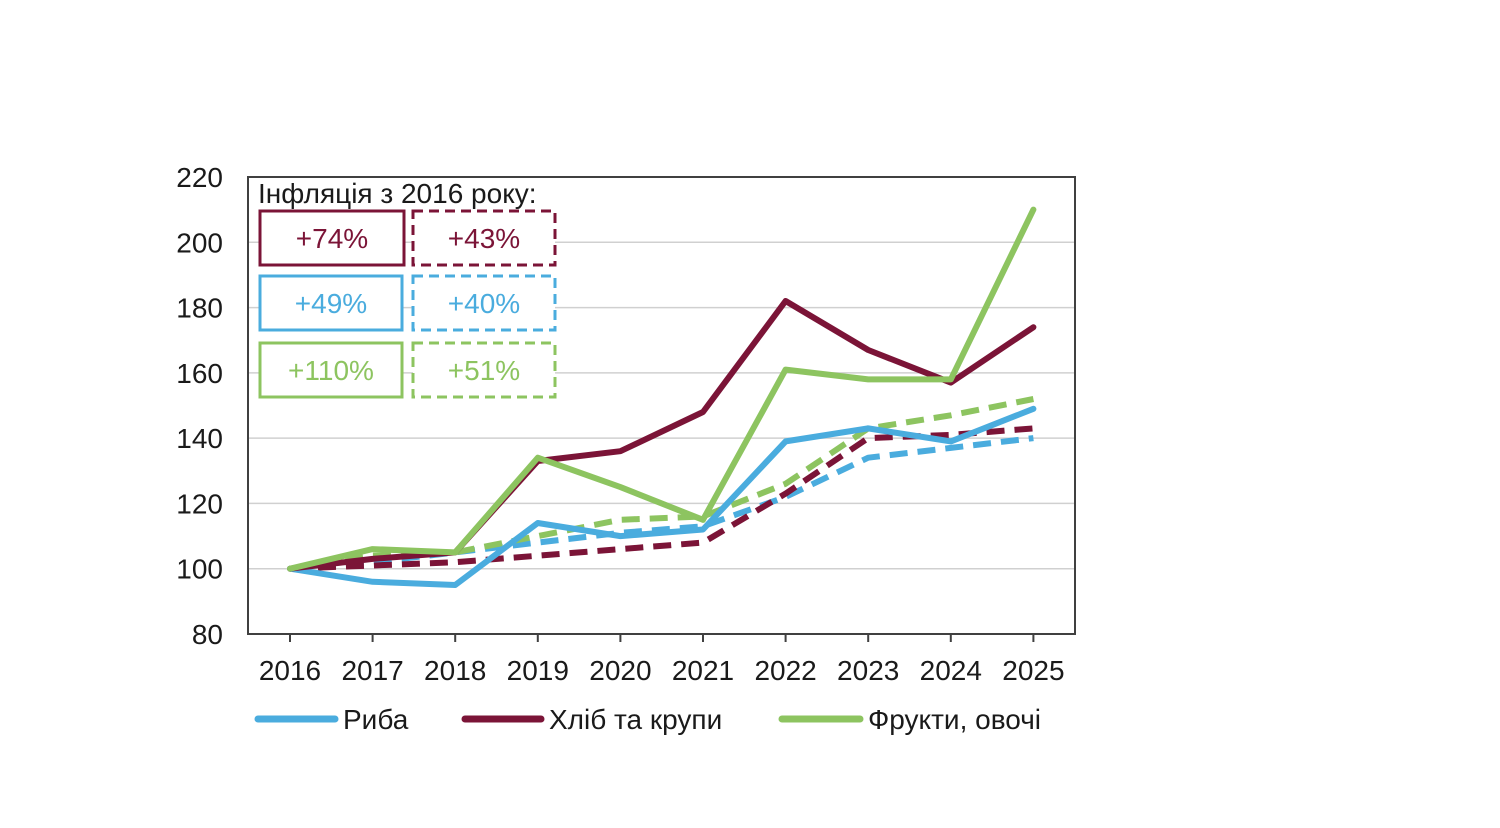 The image size is (1500, 828). Describe the element at coordinates (785, 670) in the screenshot. I see `x-tick-label-2022: 2022` at that location.